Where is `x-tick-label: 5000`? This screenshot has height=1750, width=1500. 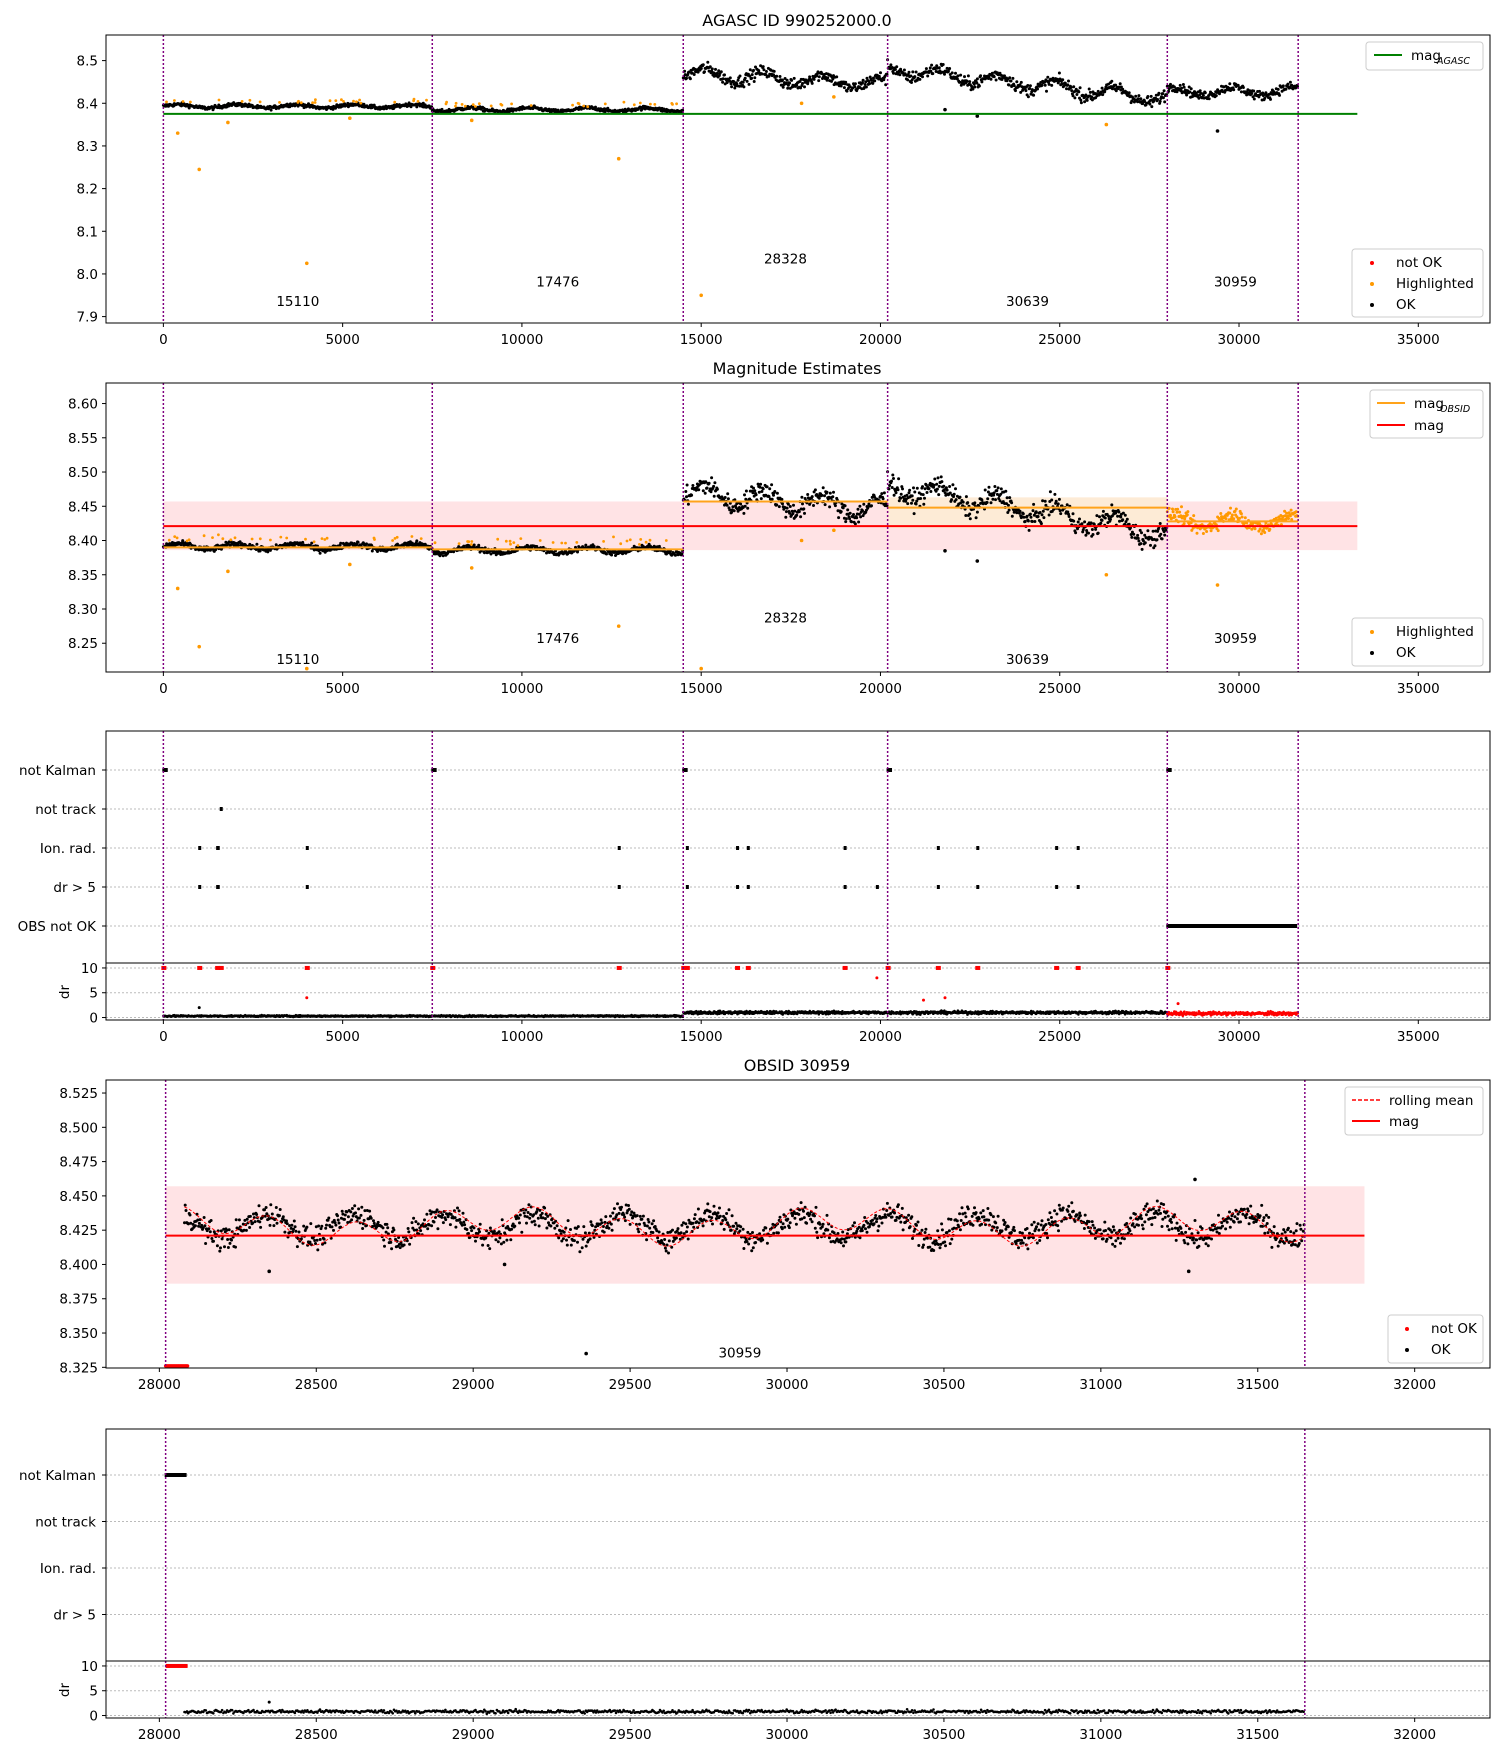 x-tick-label: 5000 is located at coordinates (342, 1037).